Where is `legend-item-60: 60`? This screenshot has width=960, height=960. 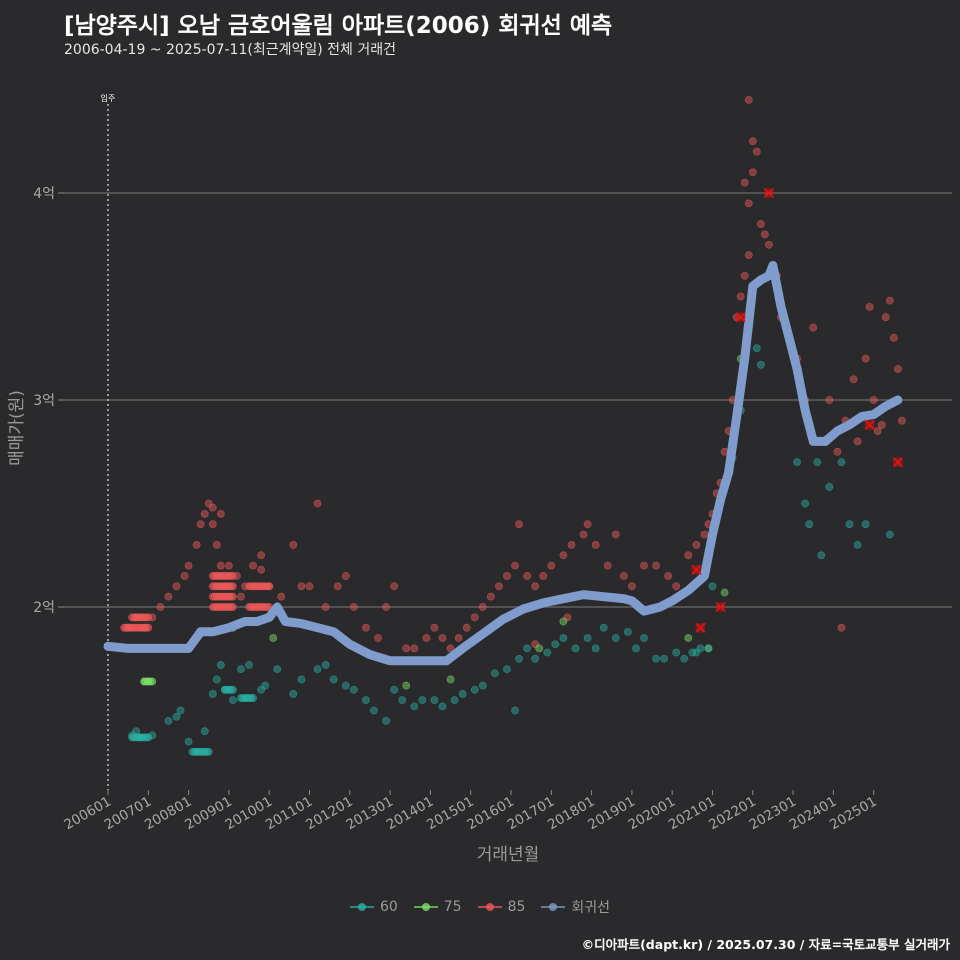
legend-item-60: 60 is located at coordinates (373, 907).